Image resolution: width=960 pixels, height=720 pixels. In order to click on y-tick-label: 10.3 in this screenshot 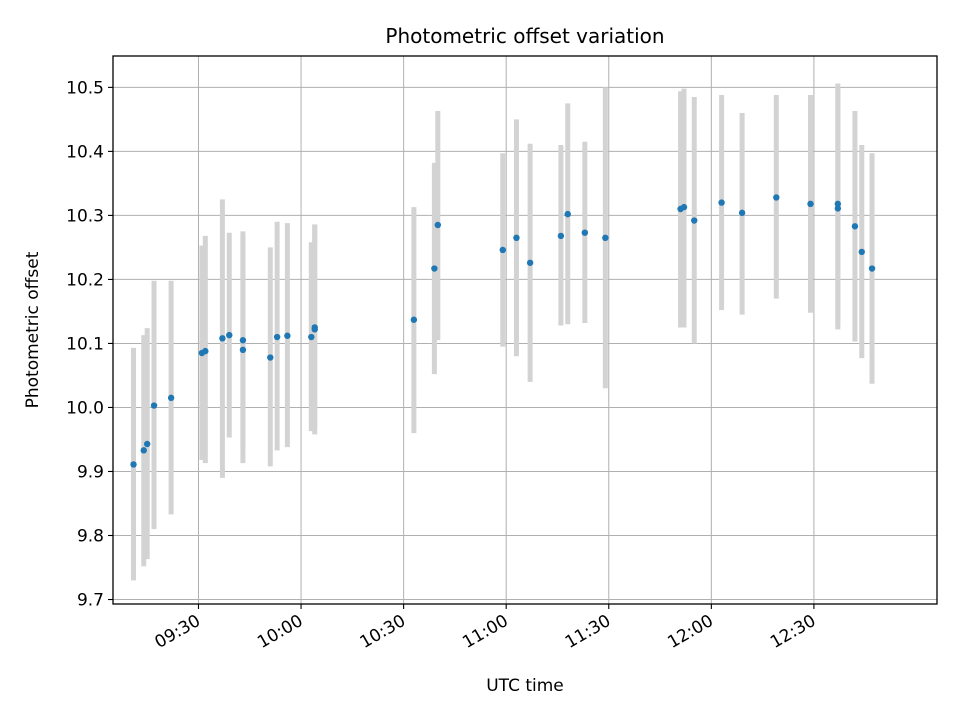, I will do `click(85, 216)`.